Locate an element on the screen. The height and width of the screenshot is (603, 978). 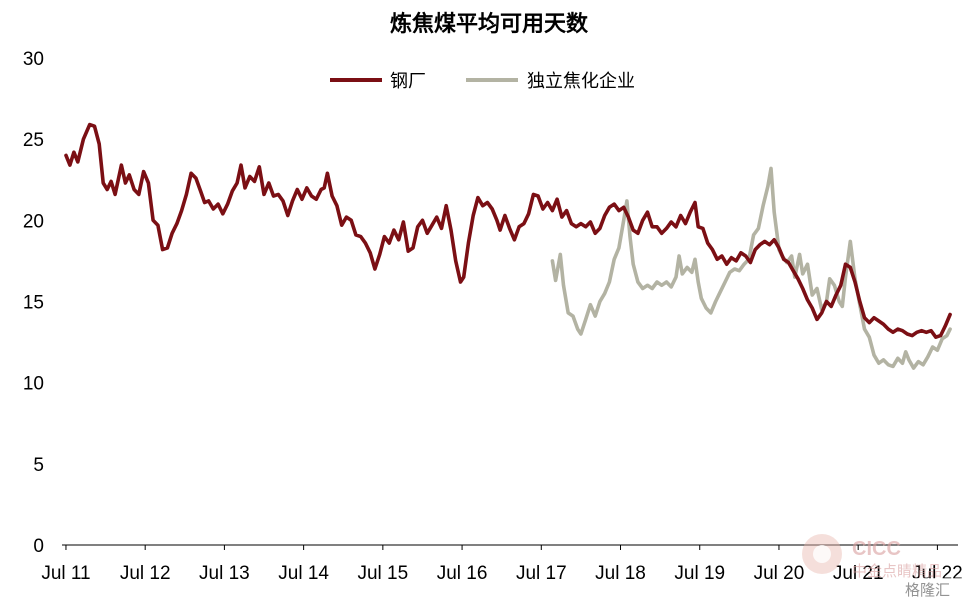
legend: 钢厂 独立焦化企业 is located at coordinates (482, 81).